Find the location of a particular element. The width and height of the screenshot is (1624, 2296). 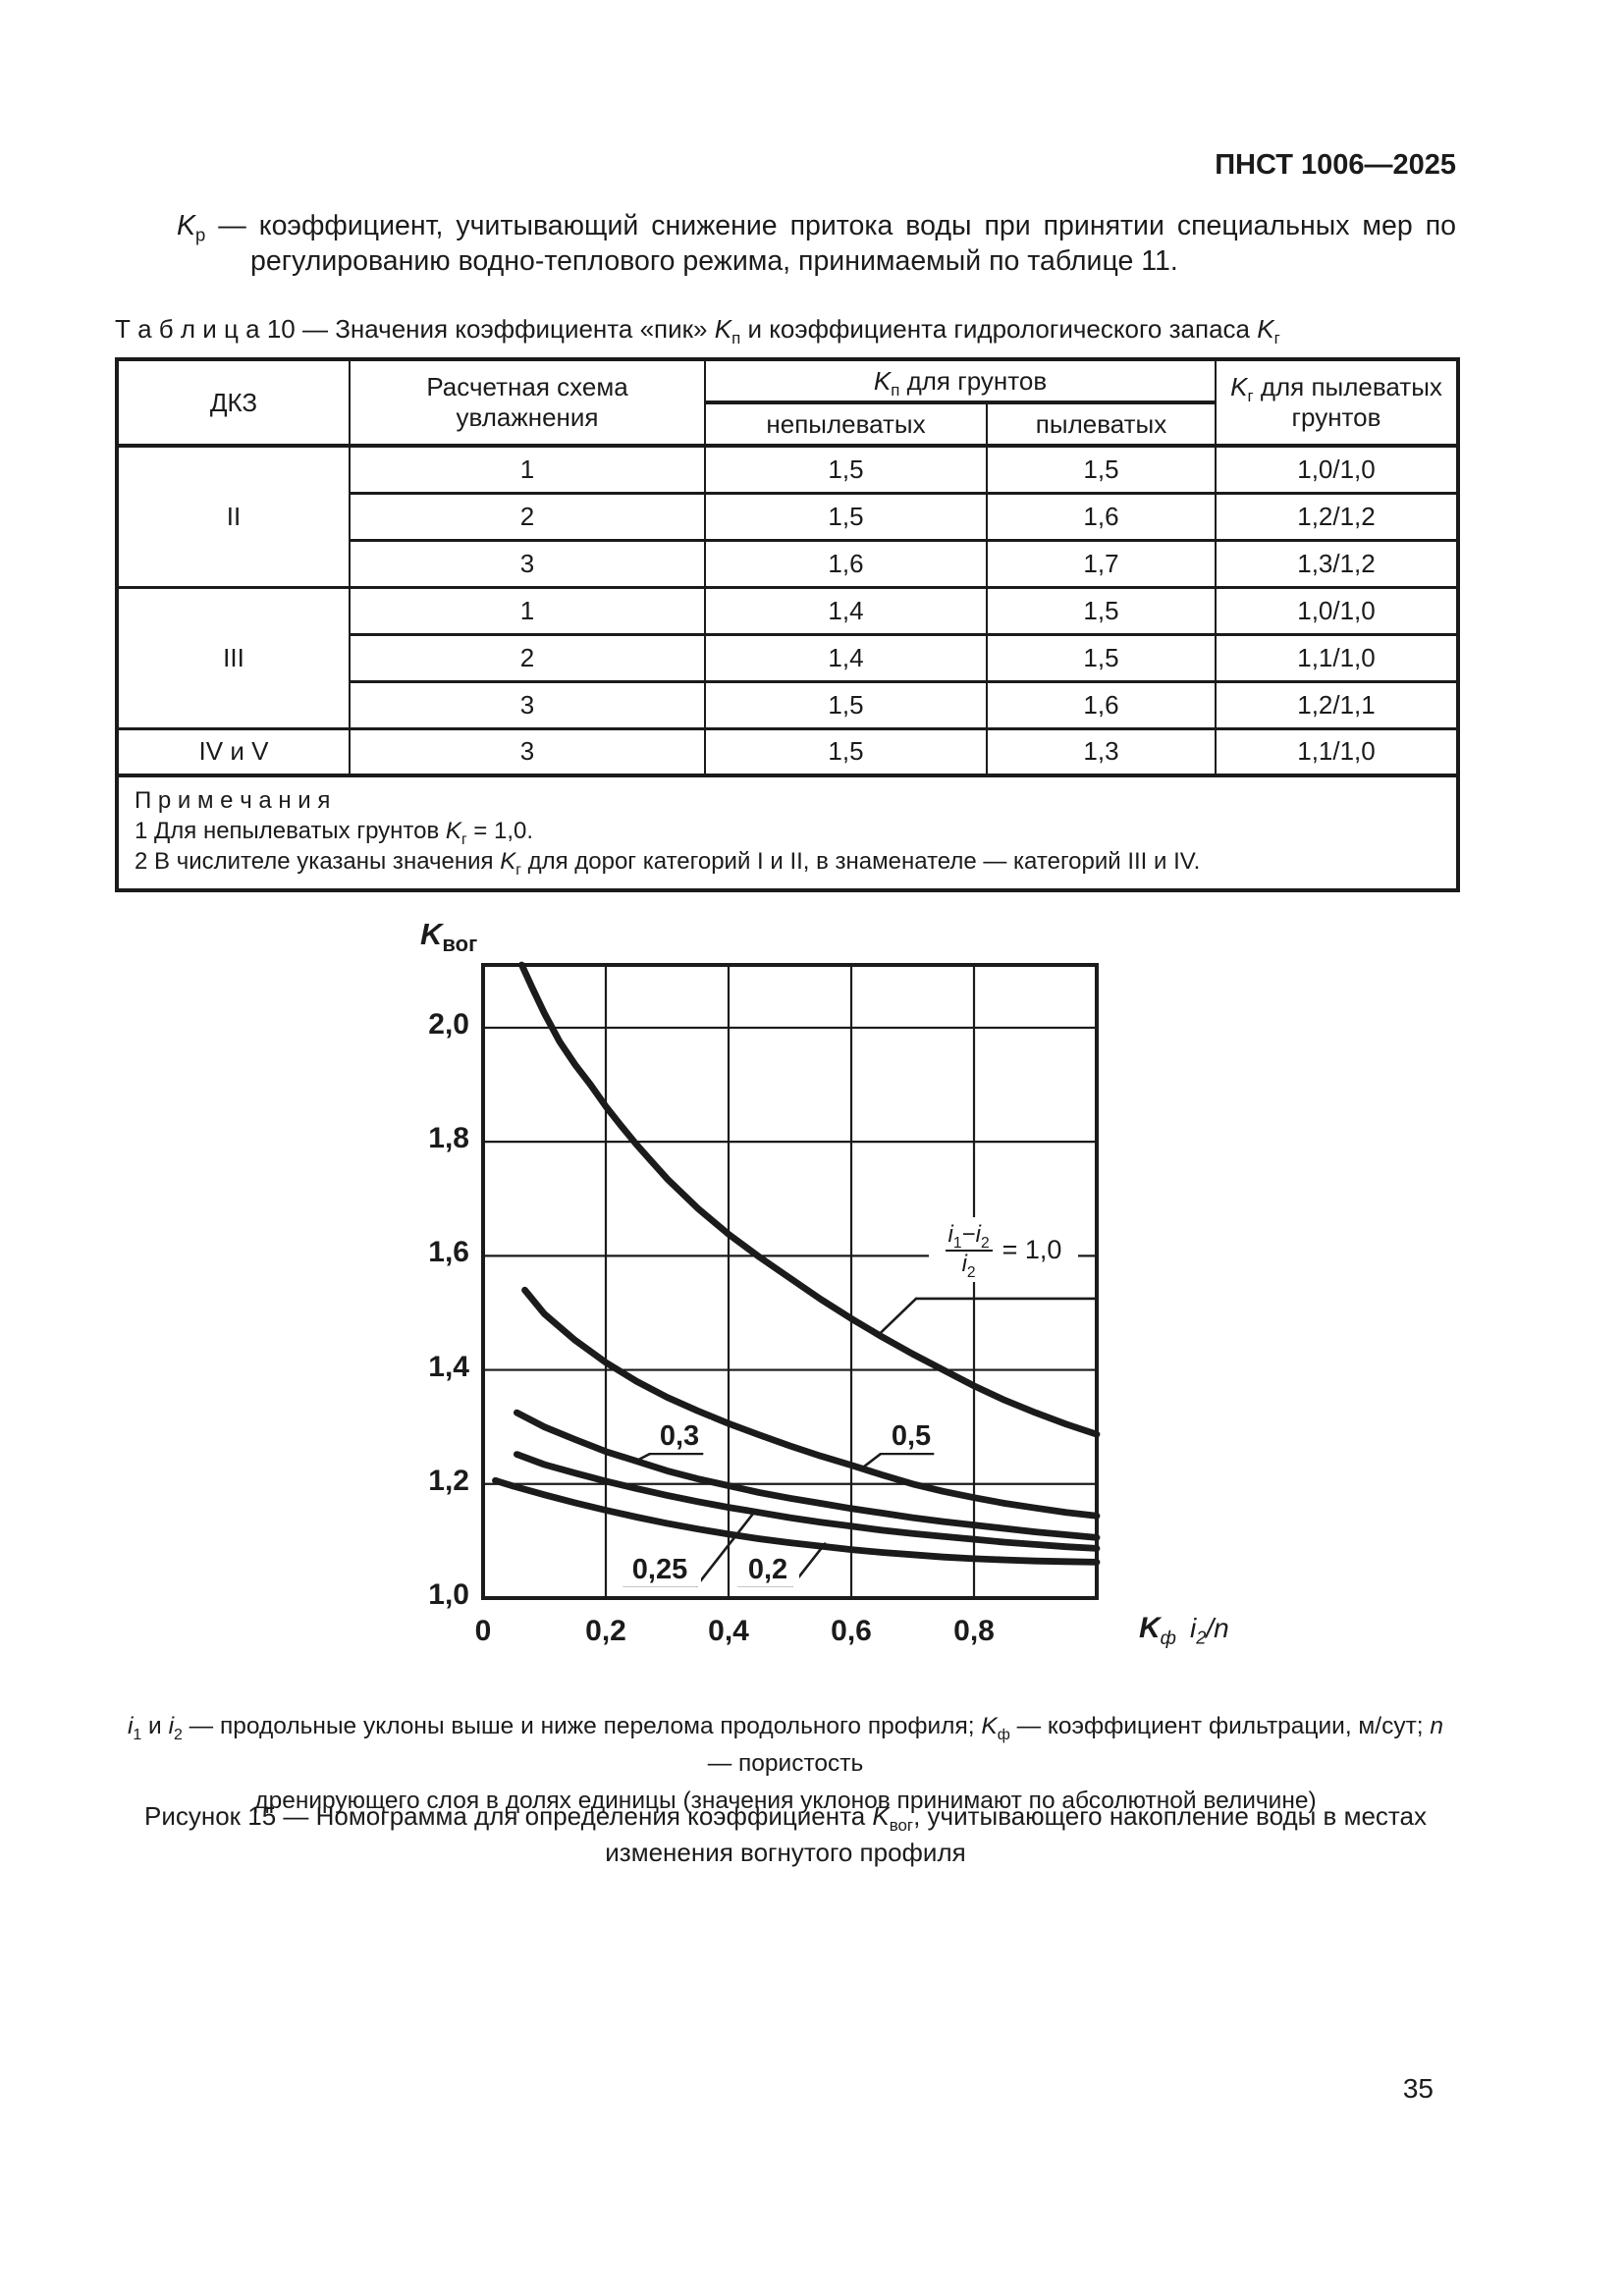

y-tick-label: 1,2 is located at coordinates (448, 1480).